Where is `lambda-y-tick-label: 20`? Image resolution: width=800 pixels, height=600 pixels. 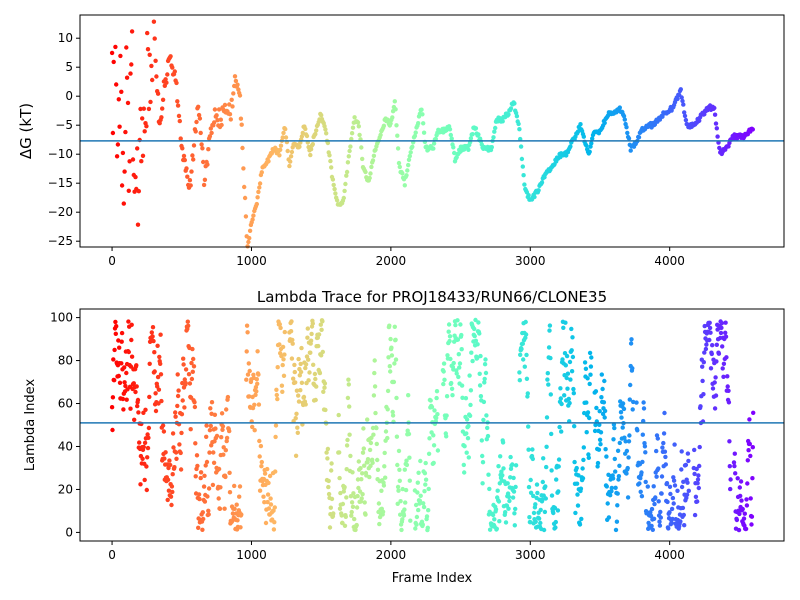
lambda-y-tick-label: 20 is located at coordinates (65, 489).